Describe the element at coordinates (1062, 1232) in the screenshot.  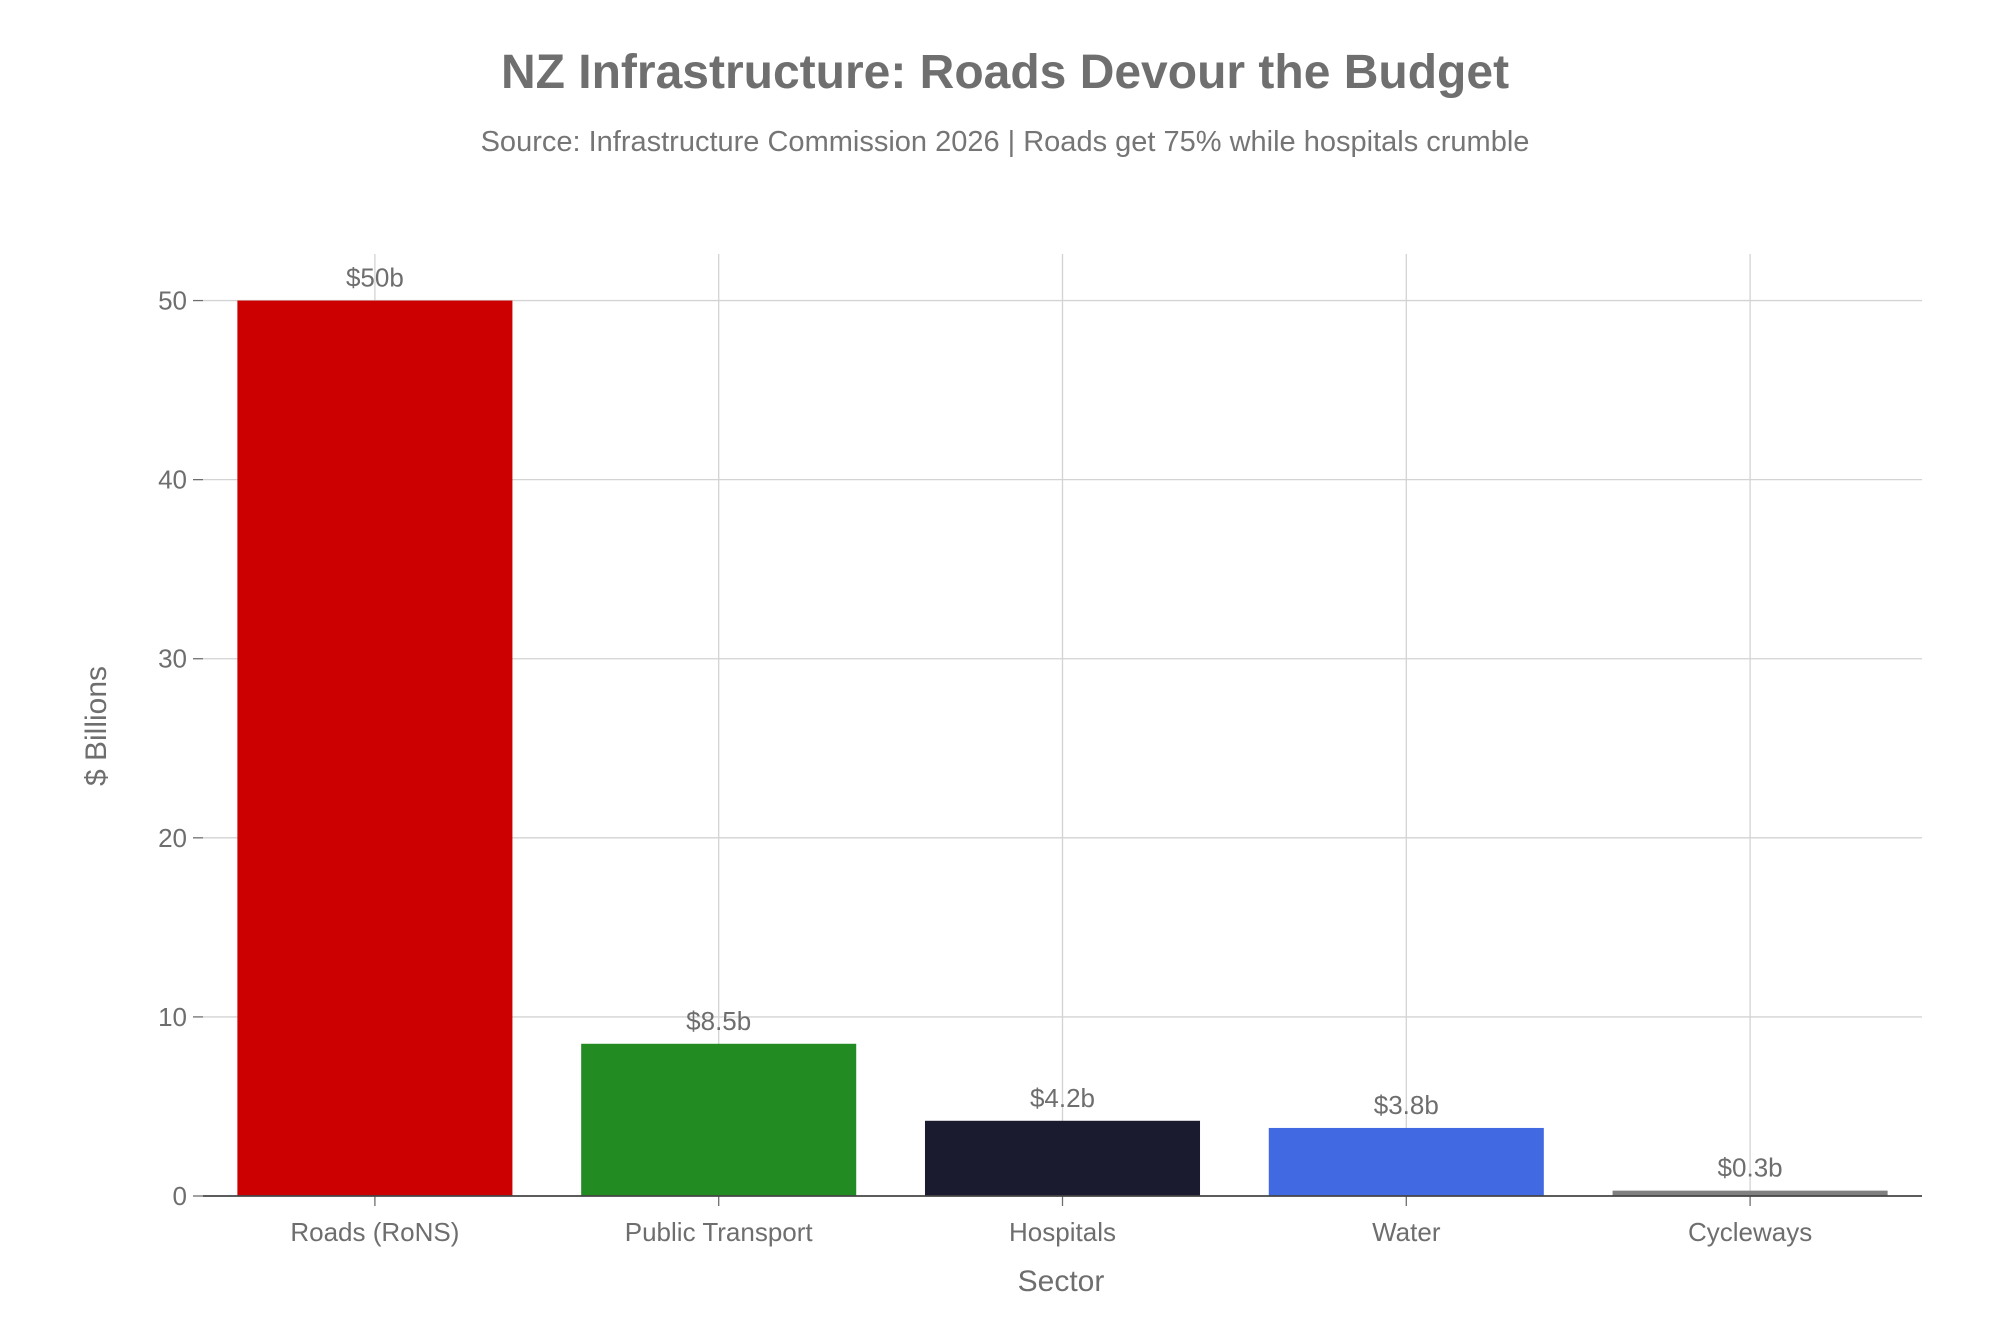
I see `x-tick-label: Hospitals` at that location.